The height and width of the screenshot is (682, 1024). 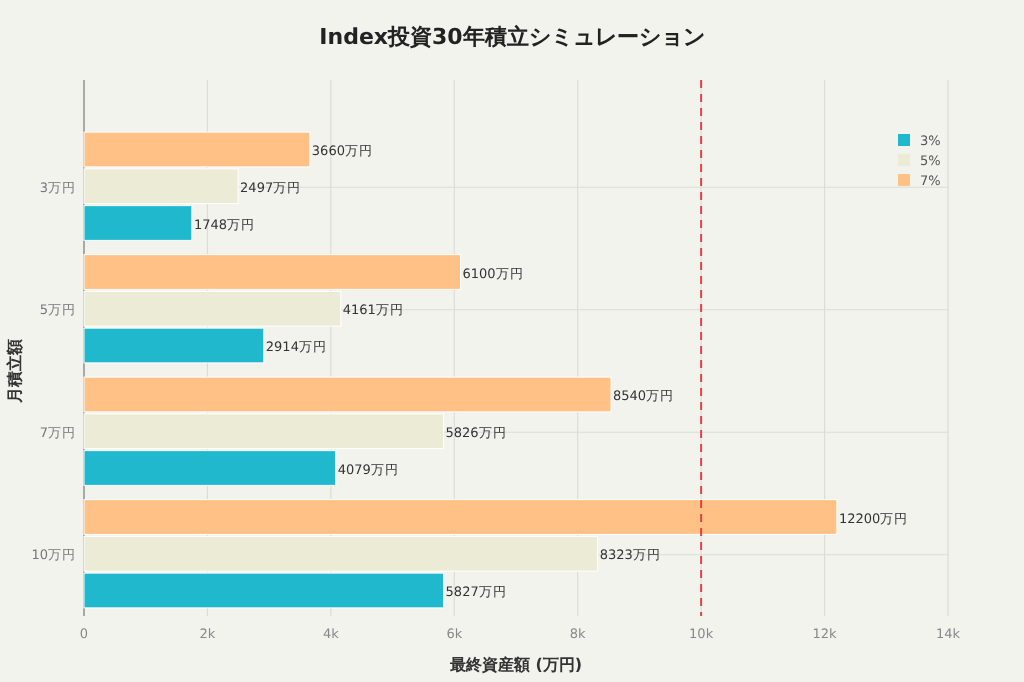 I want to click on x-axis-title: 最終資産額 (万円), so click(x=515, y=664).